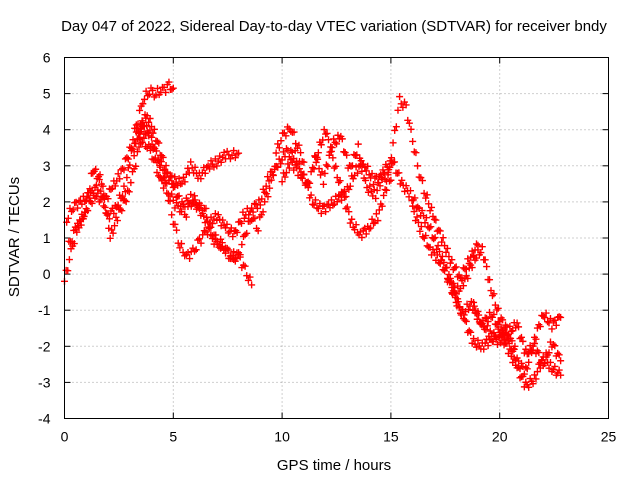 The height and width of the screenshot is (480, 640). What do you see at coordinates (339, 437) in the screenshot?
I see `x-tick-labels: 0 5 10 15 20 25` at bounding box center [339, 437].